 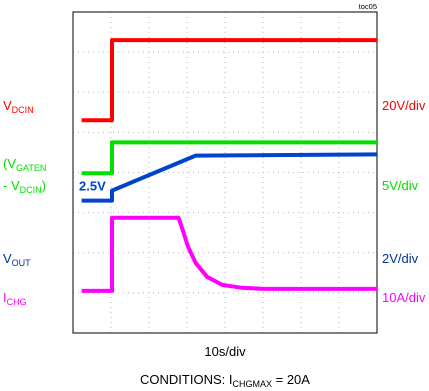 What do you see at coordinates (229, 158) in the screenshot?
I see `trace-vgaten` at bounding box center [229, 158].